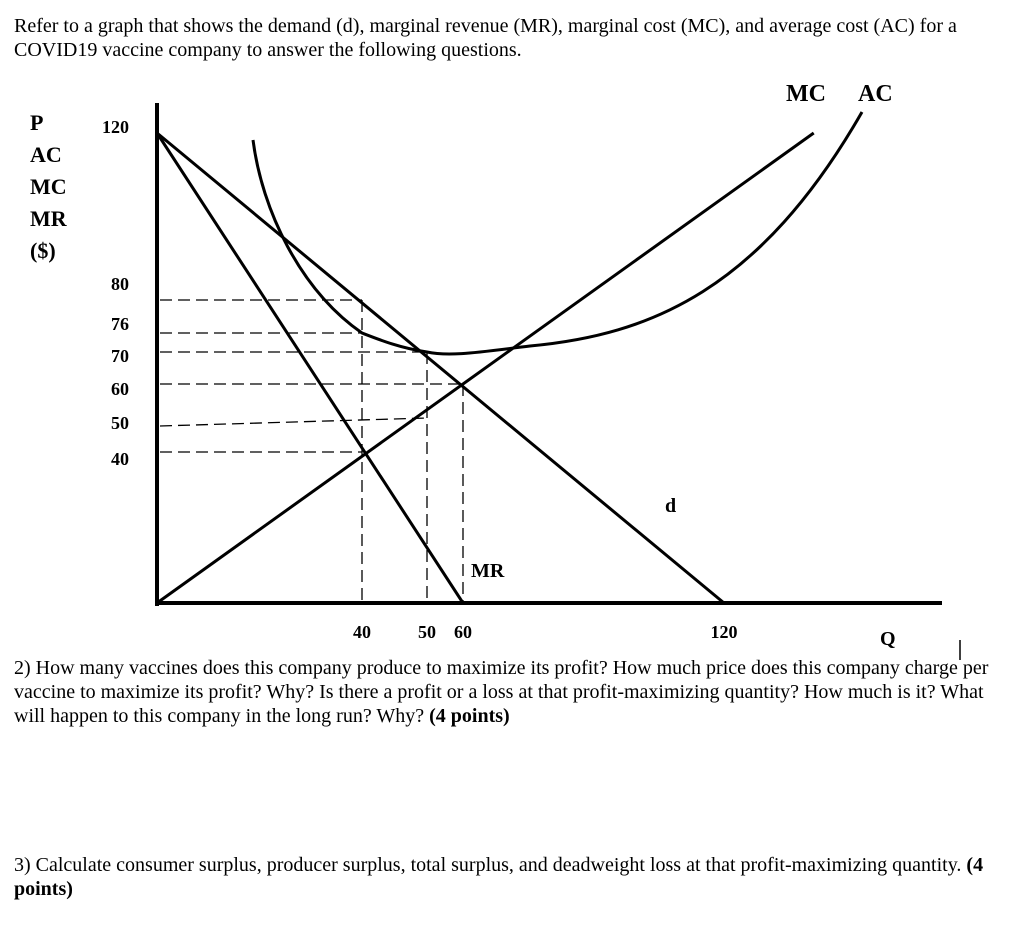 The image size is (1024, 935). What do you see at coordinates (499, 877) in the screenshot?
I see `question-3-points: (4 points)` at bounding box center [499, 877].